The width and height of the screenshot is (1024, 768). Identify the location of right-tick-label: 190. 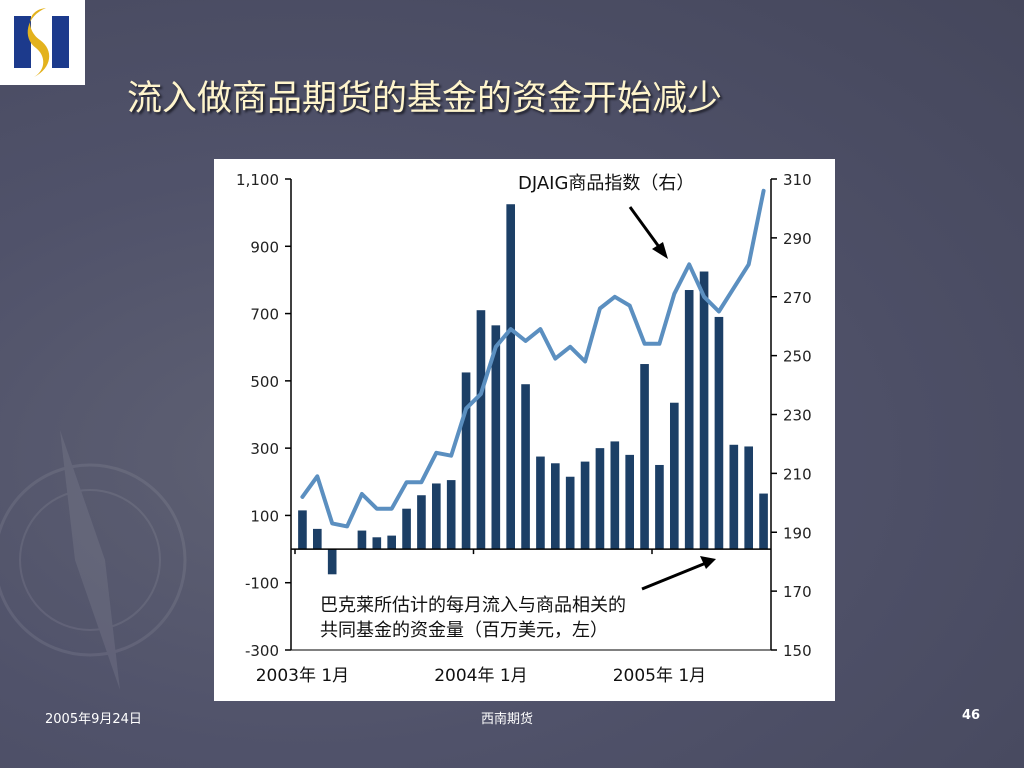
(797, 533).